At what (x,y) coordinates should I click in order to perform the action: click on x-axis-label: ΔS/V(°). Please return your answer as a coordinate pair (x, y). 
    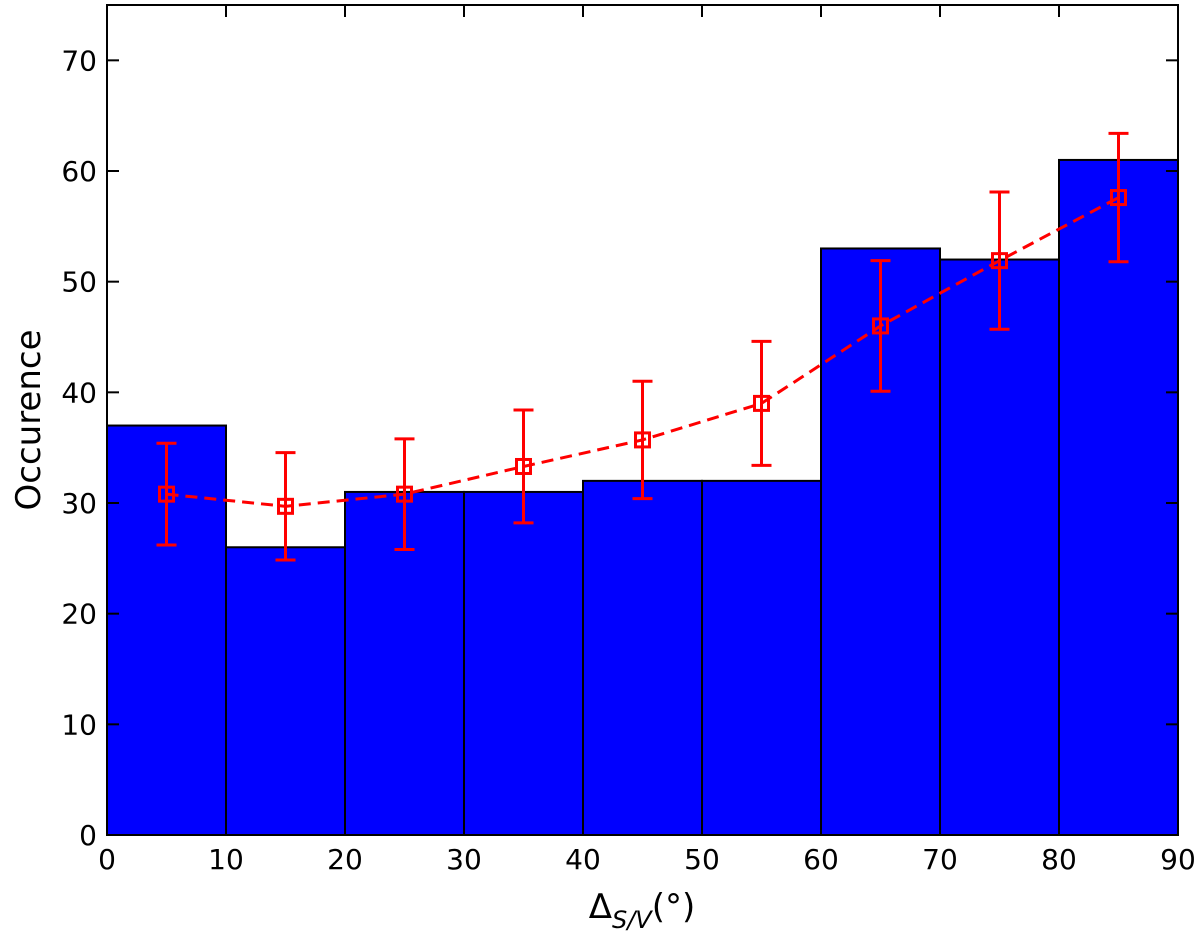
    Looking at the image, I should click on (642, 910).